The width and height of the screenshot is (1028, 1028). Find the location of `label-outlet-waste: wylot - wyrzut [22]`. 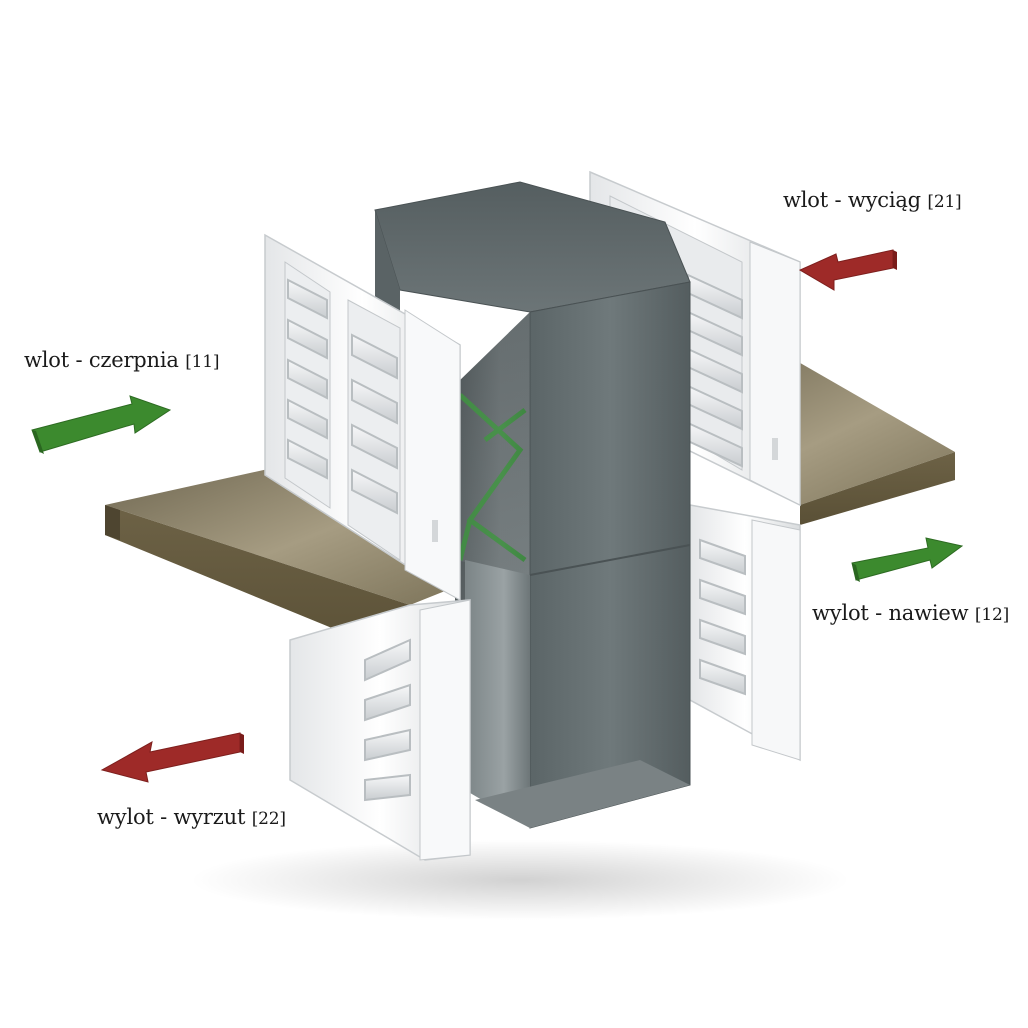

label-outlet-waste: wylot - wyrzut [22] is located at coordinates (191, 817).